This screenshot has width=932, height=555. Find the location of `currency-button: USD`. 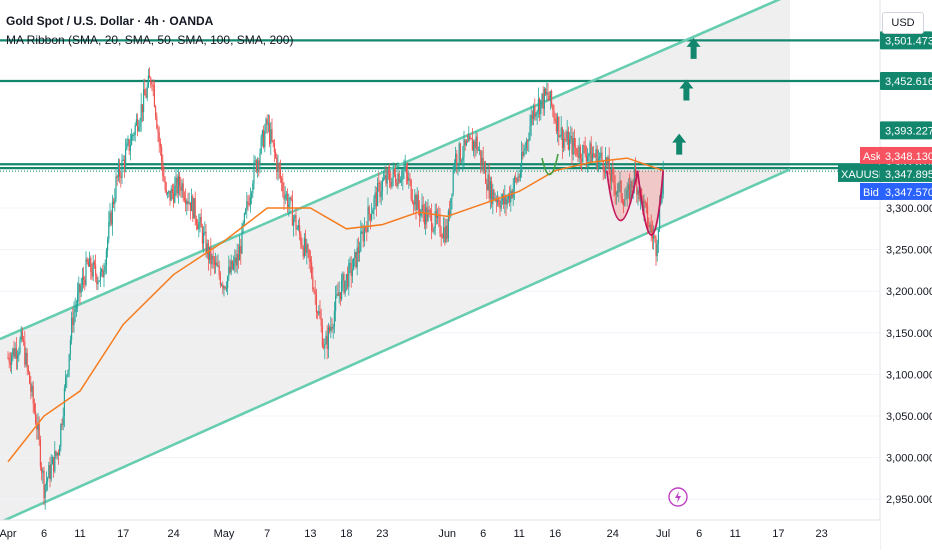

currency-button: USD is located at coordinates (903, 23).